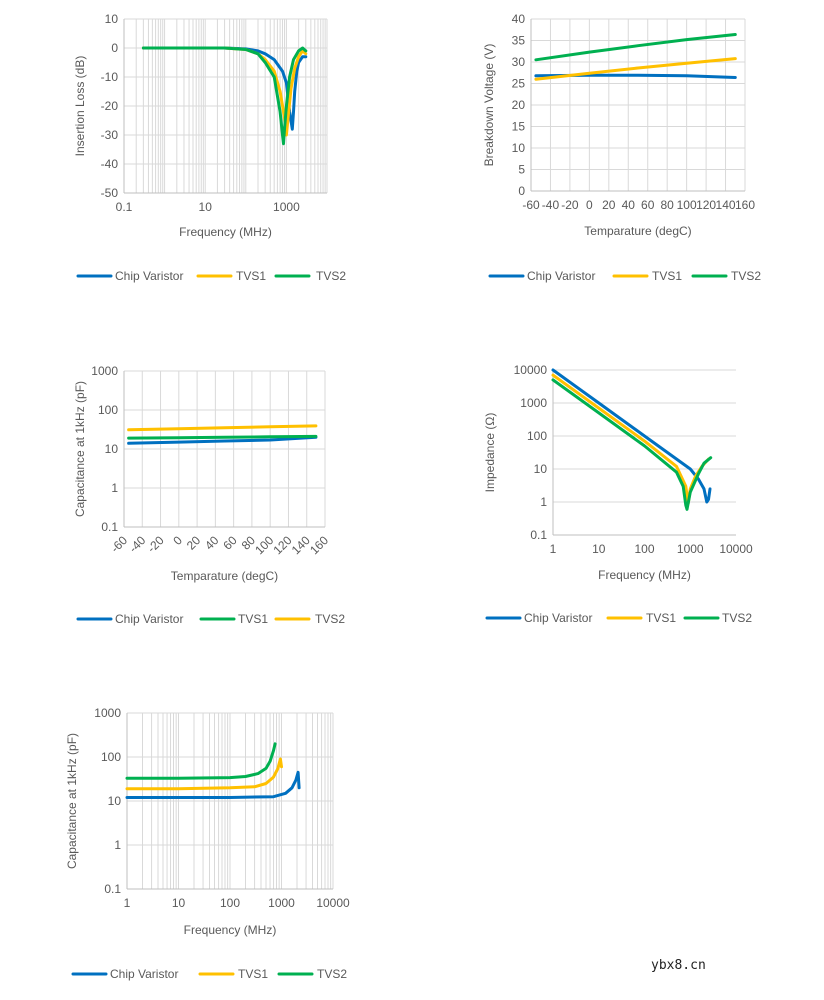 Image resolution: width=824 pixels, height=1000 pixels. Describe the element at coordinates (706, 205) in the screenshot. I see `x-tick-label: 120` at that location.